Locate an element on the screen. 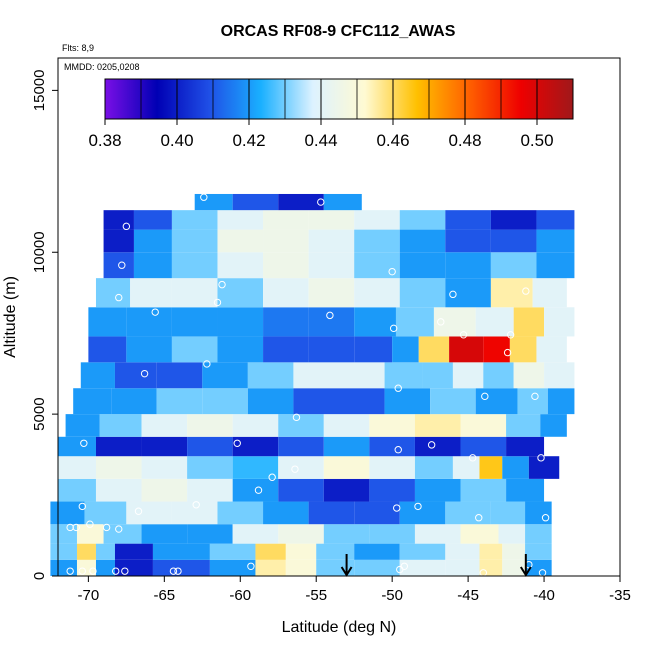 The width and height of the screenshot is (650, 650). y-axis: 0 5000 10000 15000 is located at coordinates (44, 325).